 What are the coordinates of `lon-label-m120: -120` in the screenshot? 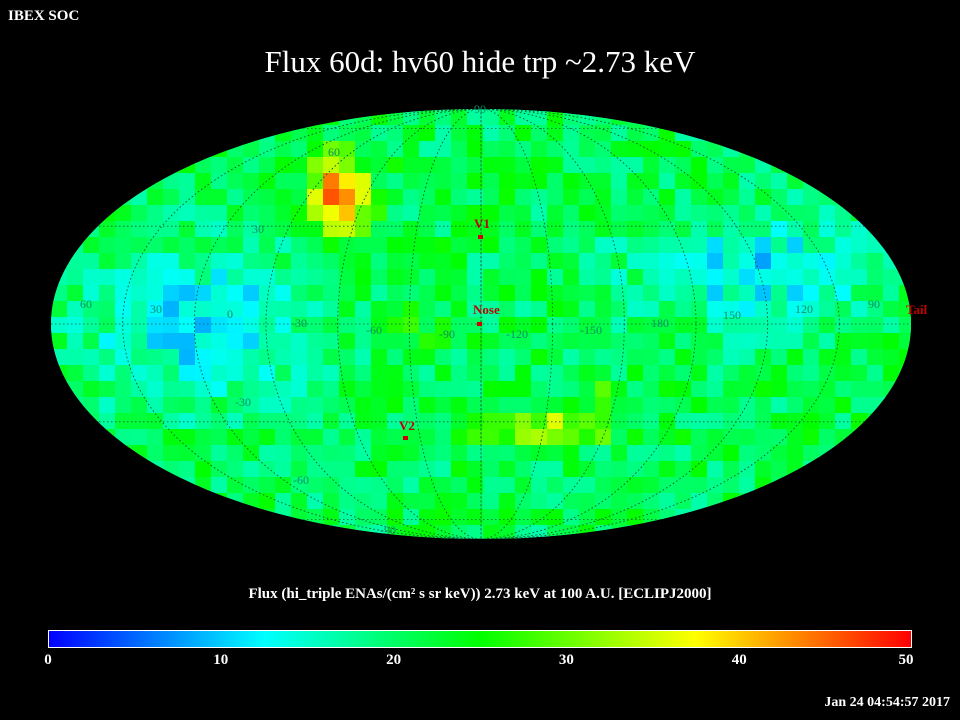 It's located at (517, 334).